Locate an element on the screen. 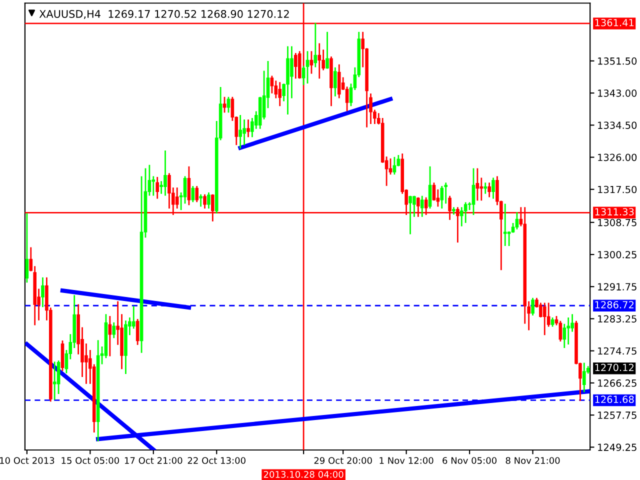 The width and height of the screenshot is (640, 480). x-tick-label: 6 Nov 05:00 is located at coordinates (469, 460).